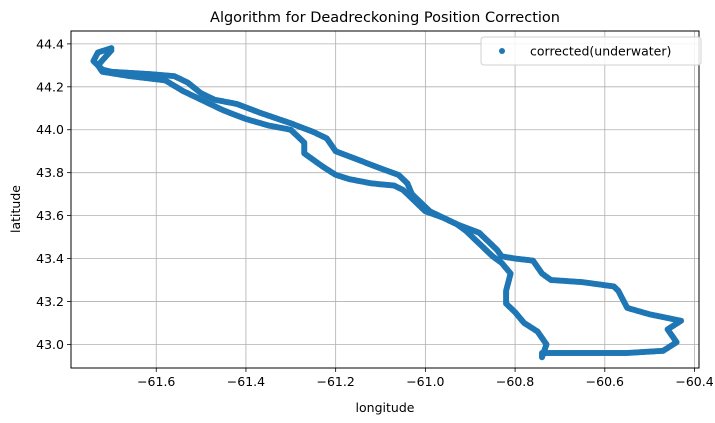 The image size is (715, 423). Describe the element at coordinates (15, 209) in the screenshot. I see `y-axis-label: latitude` at that location.